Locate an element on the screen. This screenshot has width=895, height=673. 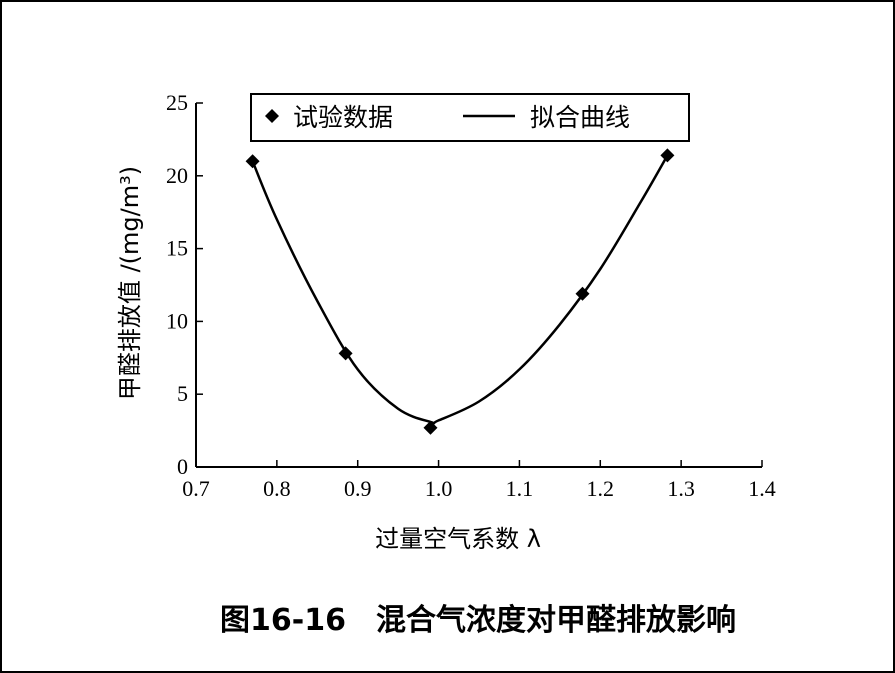
figure-caption-number: 图16-16 is located at coordinates (283, 620).